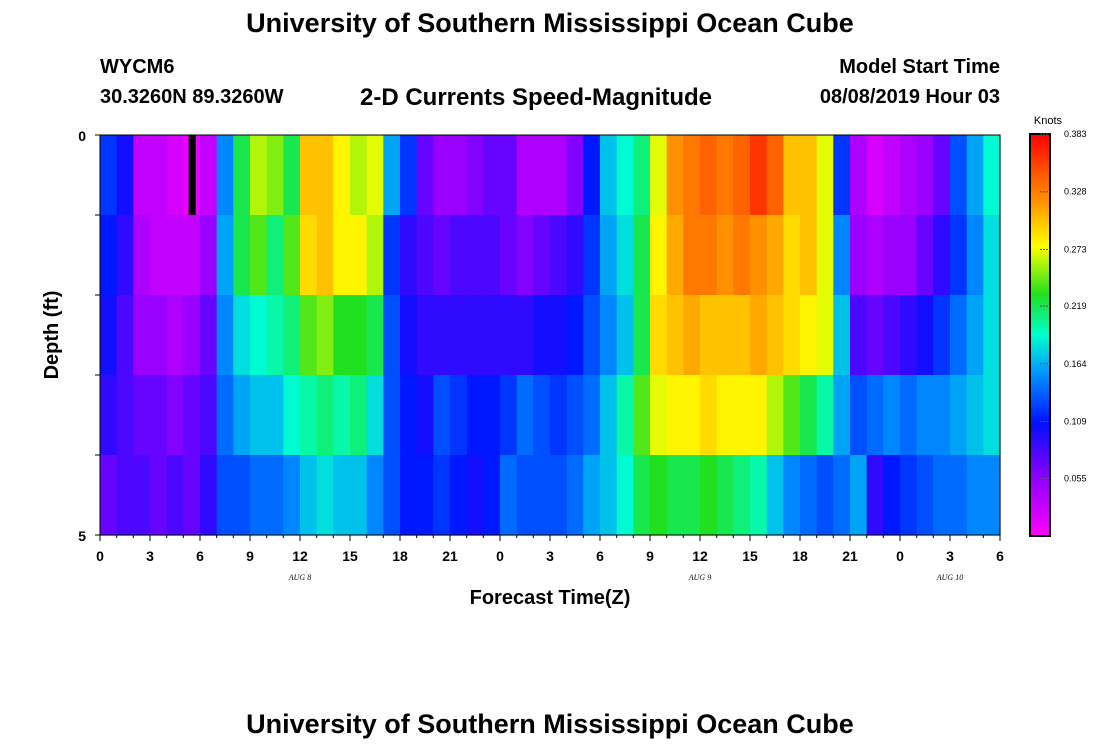 The height and width of the screenshot is (750, 1100). I want to click on x-tick-label: 3, so click(150, 556).